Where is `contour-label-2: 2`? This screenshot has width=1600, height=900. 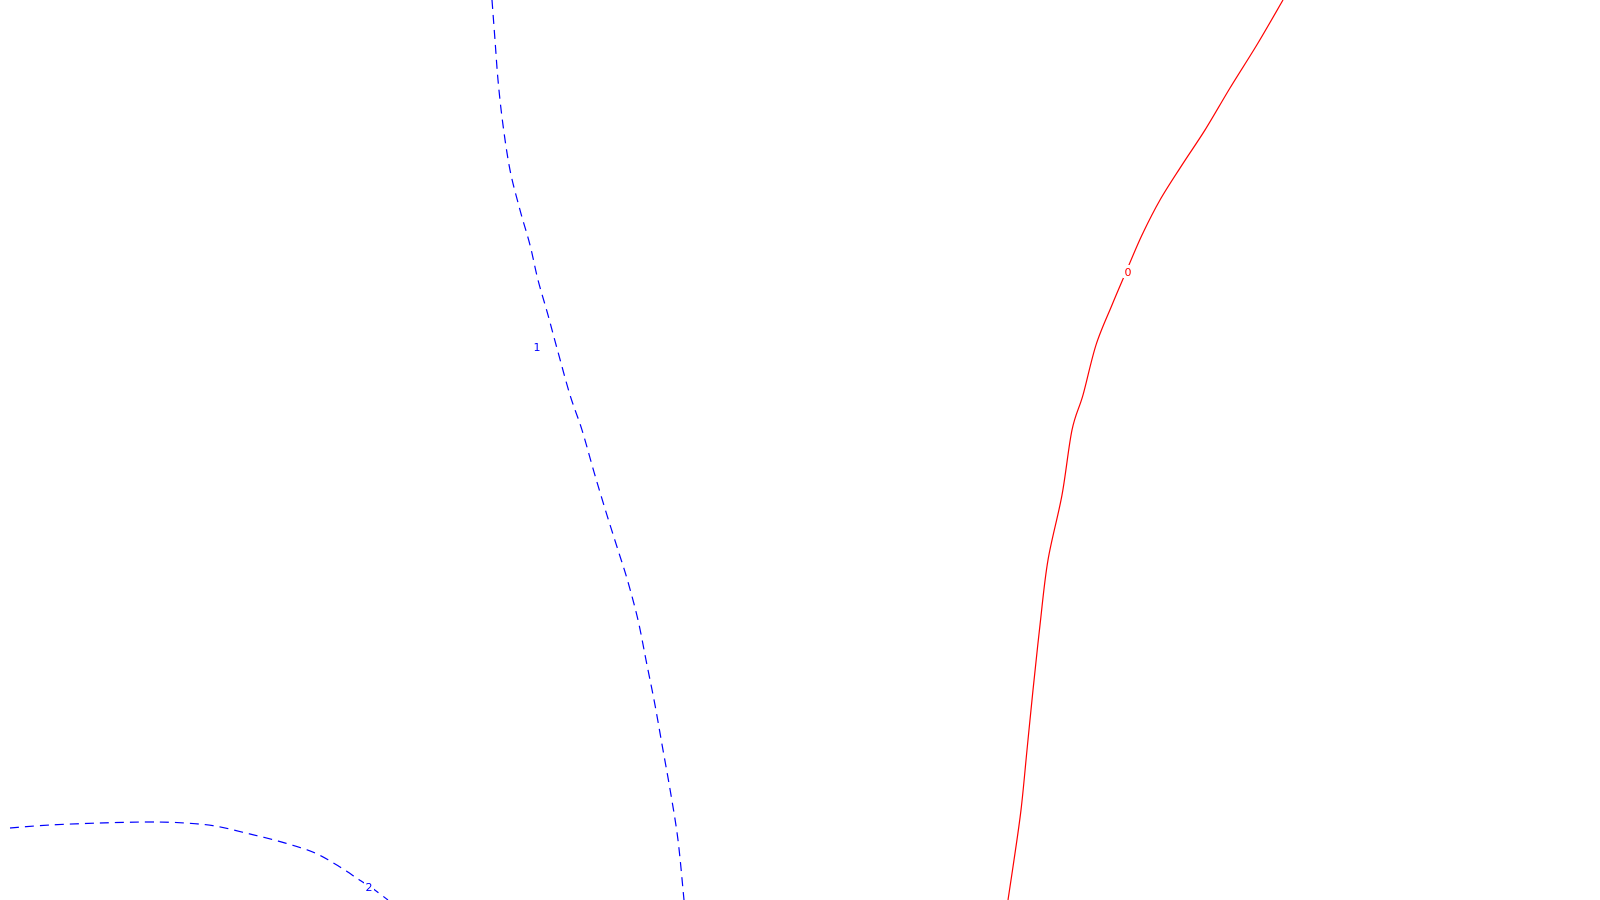 contour-label-2: 2 is located at coordinates (369, 887).